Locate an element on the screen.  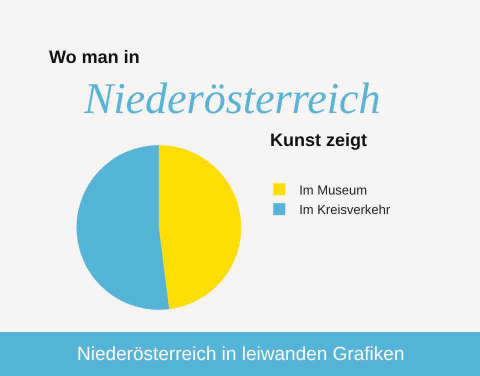
text: Niederösterreich in leiwanden Grafiken is located at coordinates (240, 354).